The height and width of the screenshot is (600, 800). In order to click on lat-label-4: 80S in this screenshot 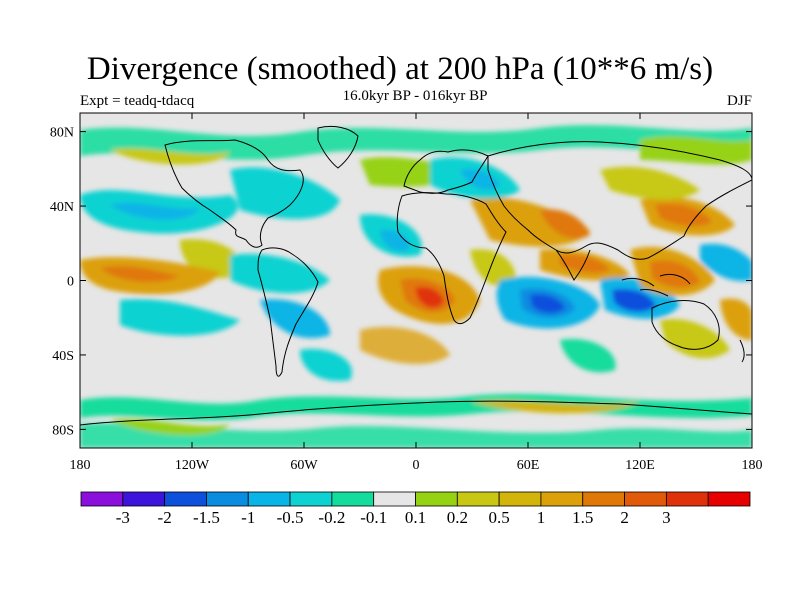, I will do `click(63, 430)`.